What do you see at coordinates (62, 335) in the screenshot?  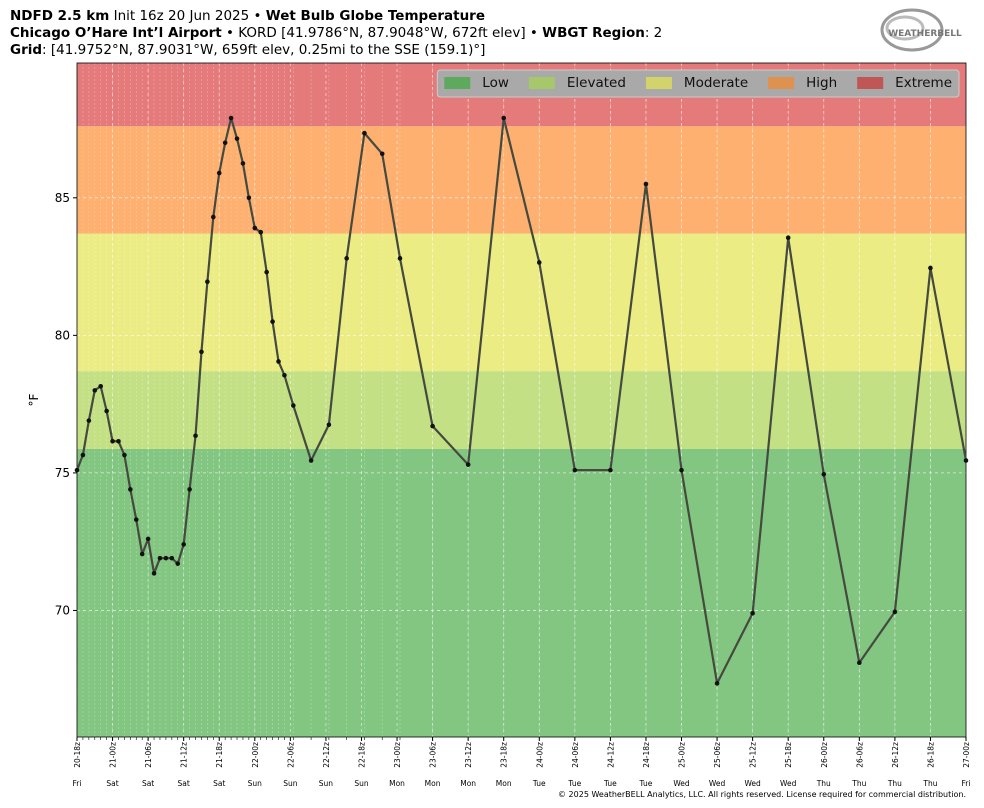 I see `y-tick-label: 80` at bounding box center [62, 335].